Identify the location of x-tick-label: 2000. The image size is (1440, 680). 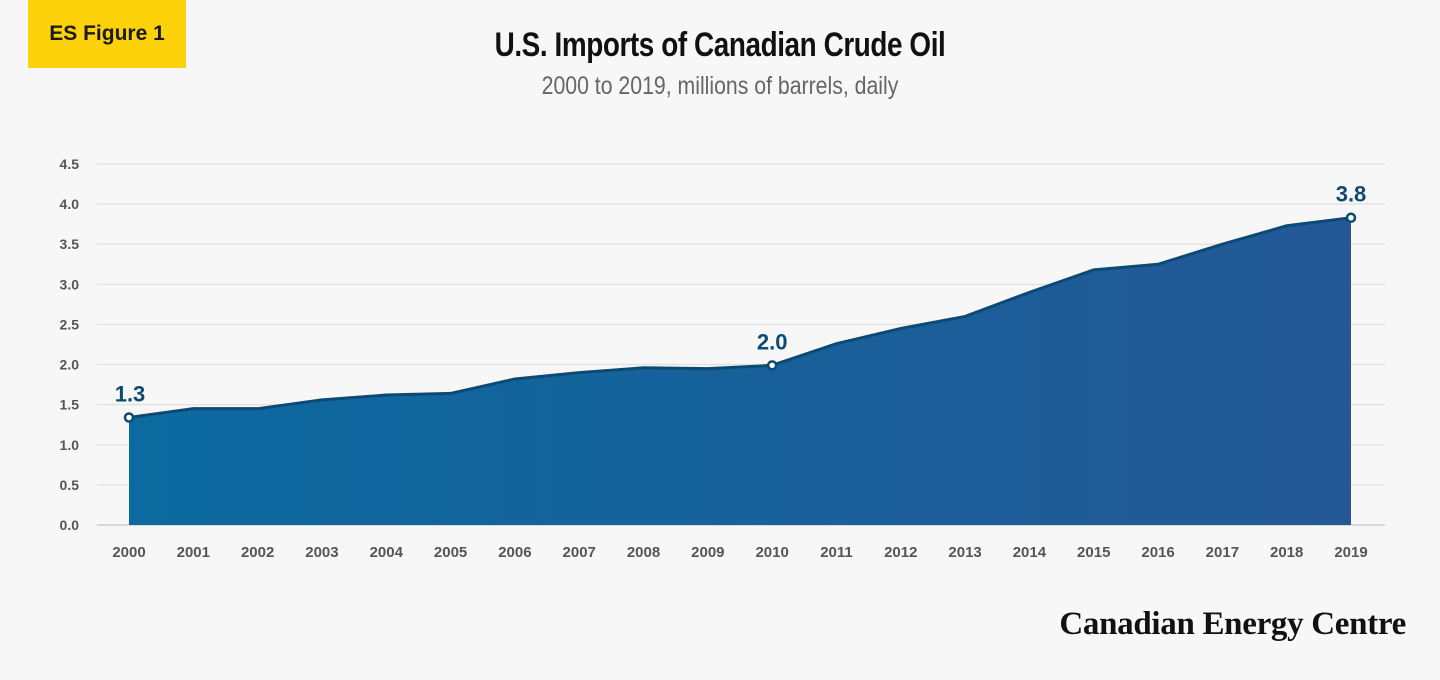
(128, 552).